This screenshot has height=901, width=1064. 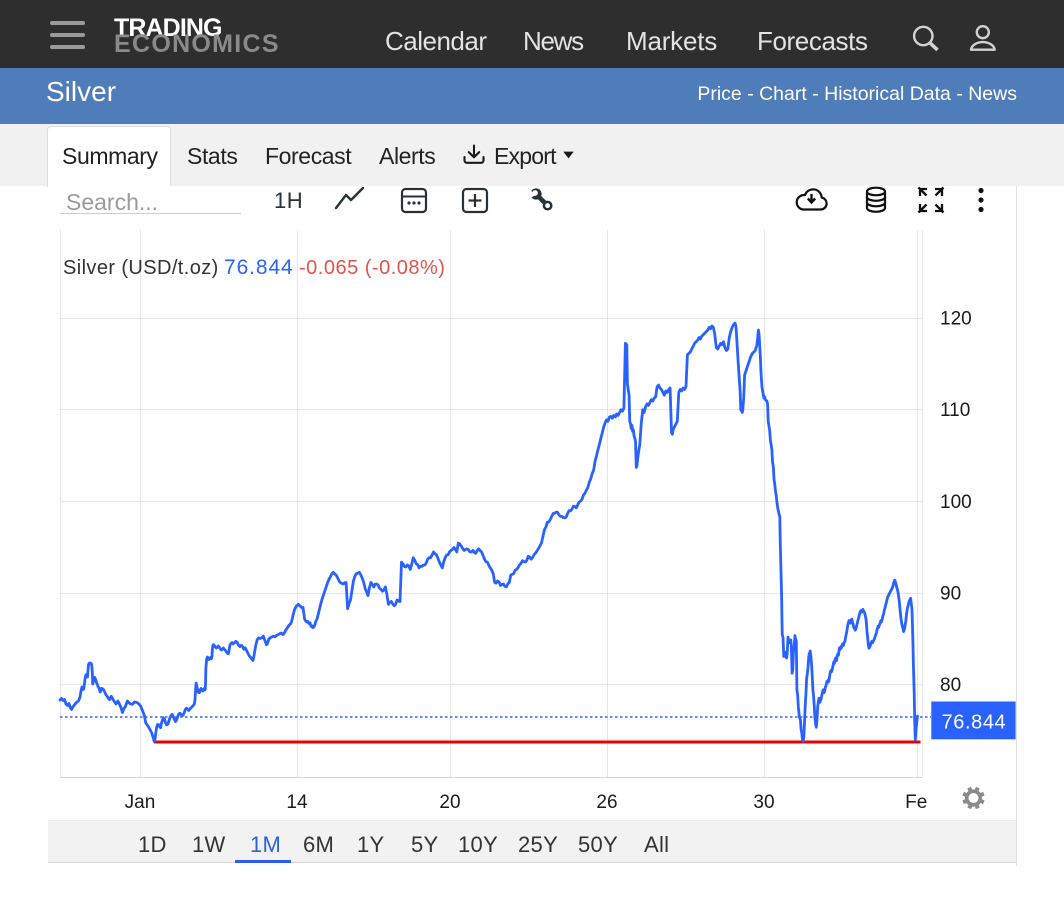 What do you see at coordinates (956, 319) in the screenshot?
I see `svg-text: 120` at bounding box center [956, 319].